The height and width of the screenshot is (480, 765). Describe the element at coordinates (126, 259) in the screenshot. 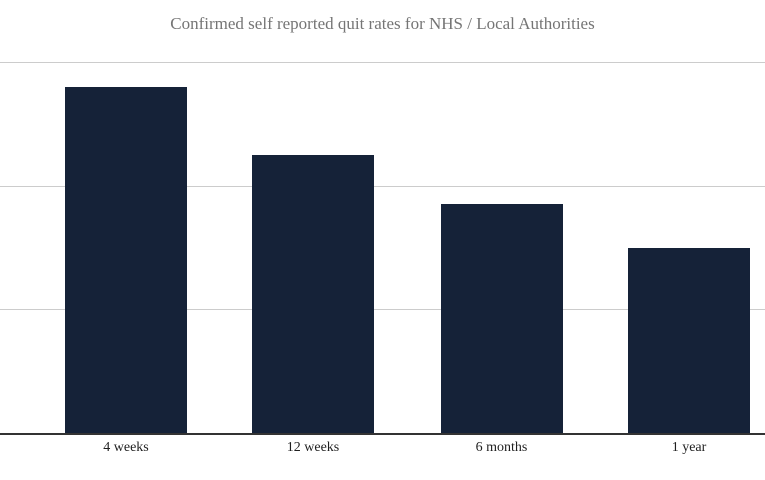

I see `bar-4-weeks` at that location.